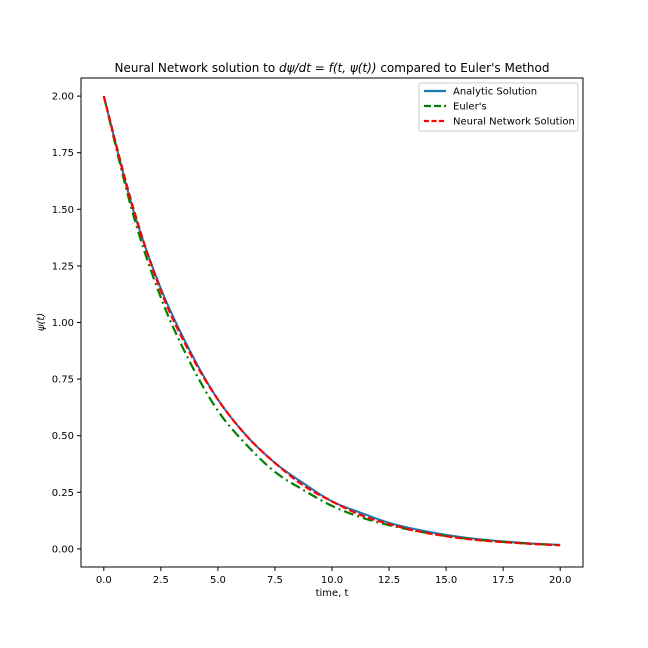 Image resolution: width=648 pixels, height=648 pixels. What do you see at coordinates (63, 436) in the screenshot?
I see `y-tick-label: 0.50` at bounding box center [63, 436].